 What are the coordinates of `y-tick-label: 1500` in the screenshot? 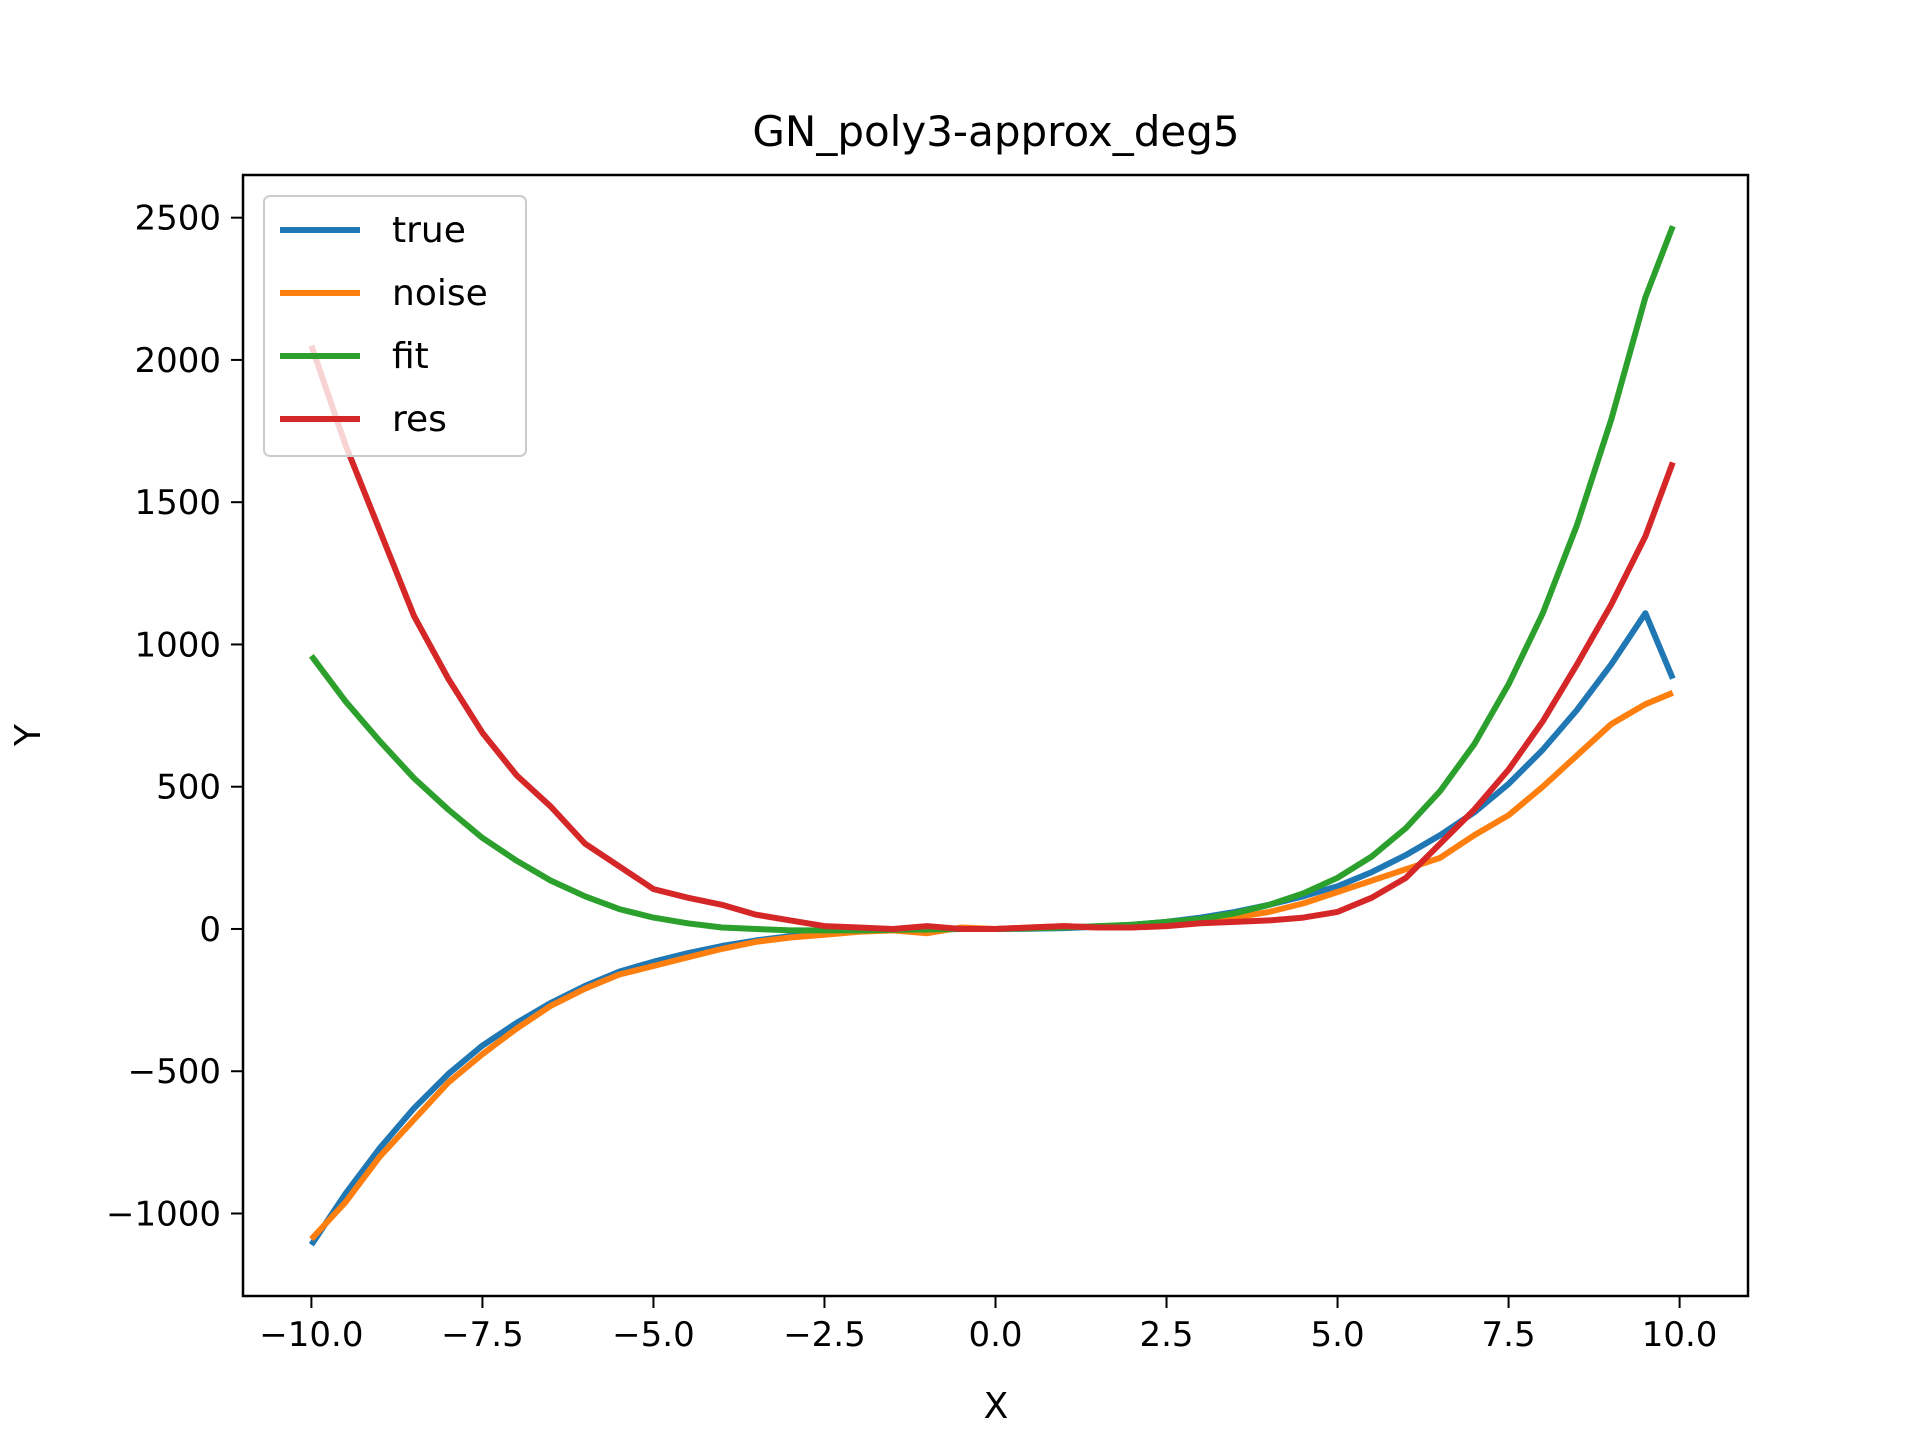 It's located at (177, 503).